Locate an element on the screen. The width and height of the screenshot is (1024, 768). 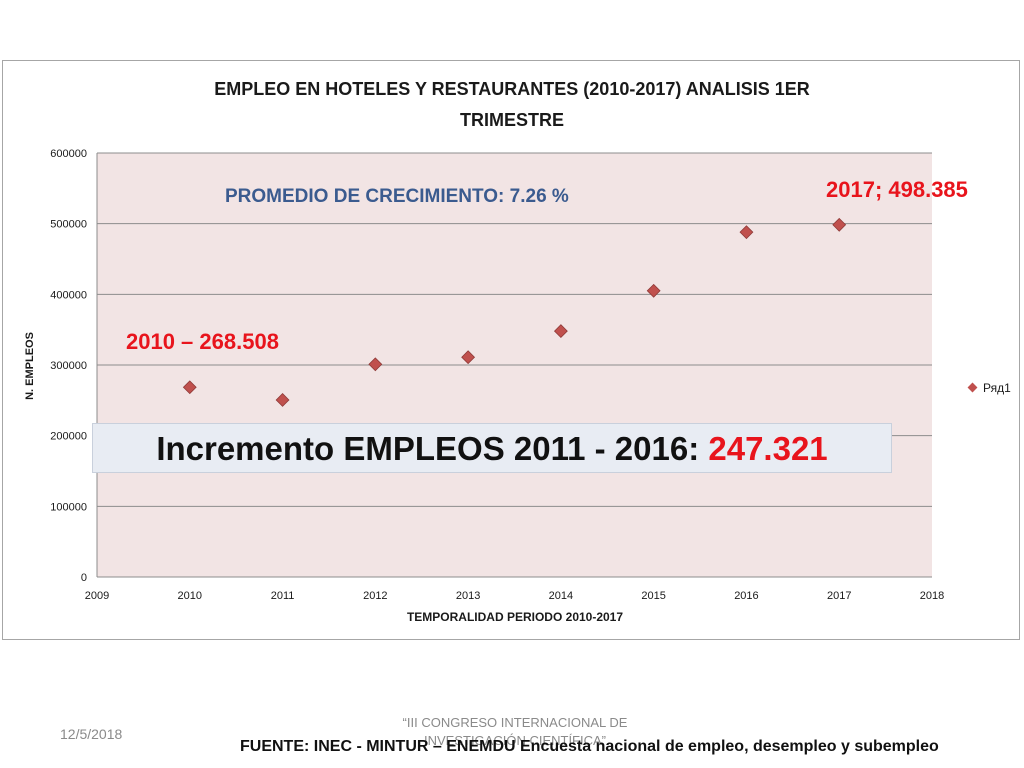
y-tick-label: 600000 is located at coordinates (68, 154).